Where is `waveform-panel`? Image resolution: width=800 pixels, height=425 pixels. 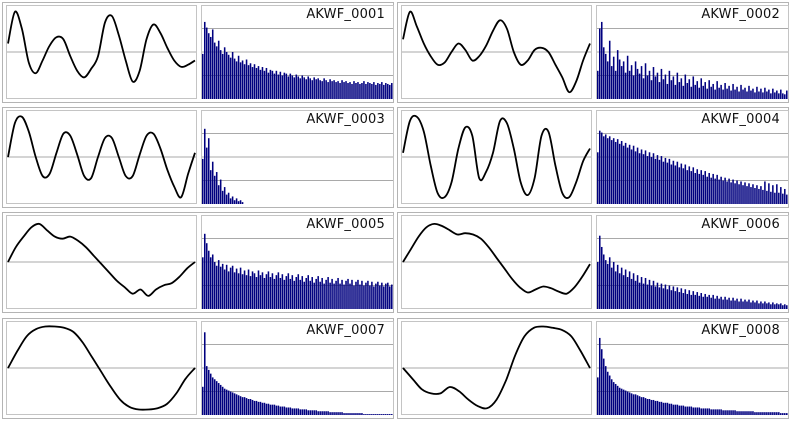
waveform-panel is located at coordinates (496, 52).